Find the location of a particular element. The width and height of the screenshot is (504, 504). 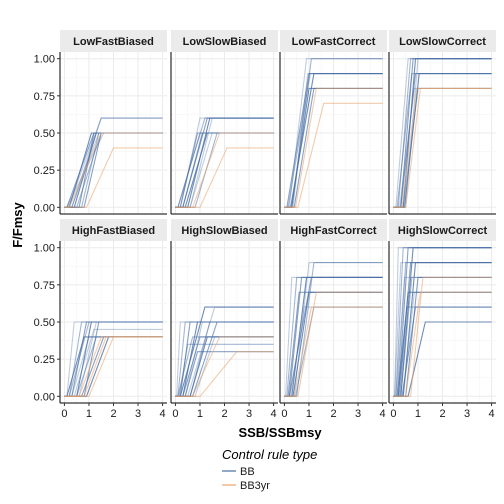

x-axis-title: SSB/SSBmsy is located at coordinates (280, 432).